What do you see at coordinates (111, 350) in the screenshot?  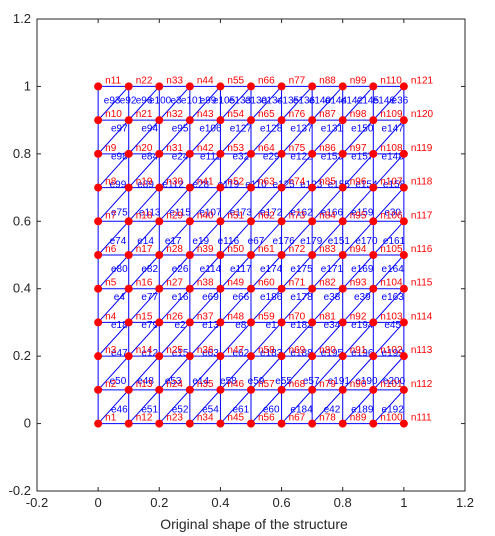 I see `node-label: n3` at bounding box center [111, 350].